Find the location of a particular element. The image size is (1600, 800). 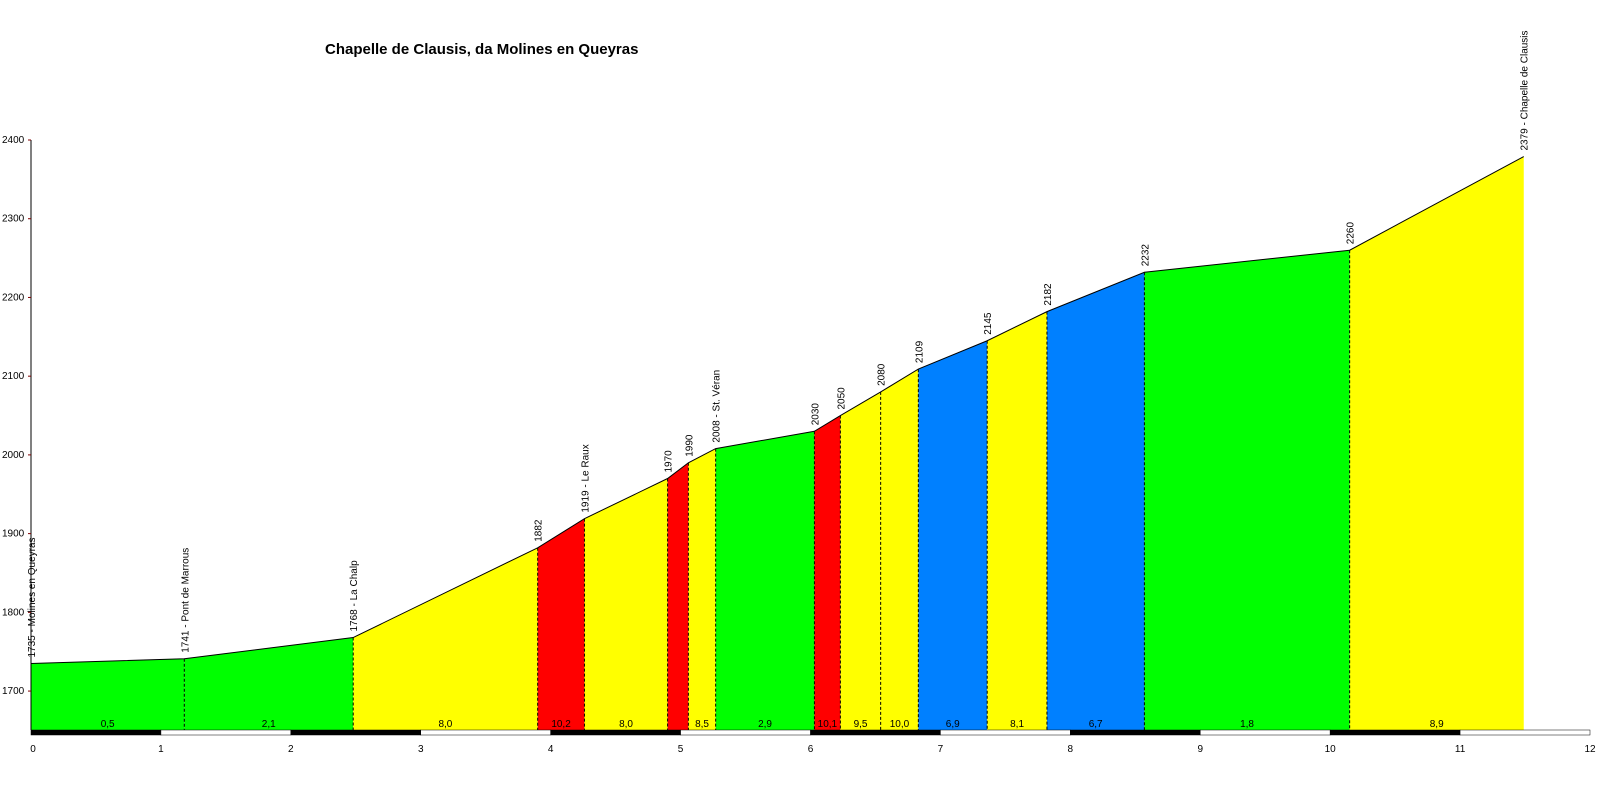

point-label: 1990 is located at coordinates (689, 445).